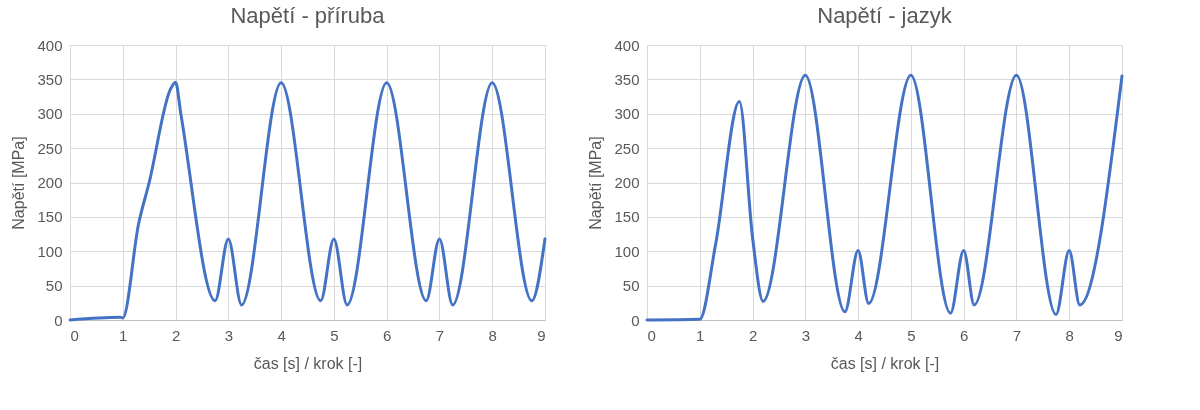 The width and height of the screenshot is (1200, 410). I want to click on chart-title: Napětí - jazyk, so click(885, 15).